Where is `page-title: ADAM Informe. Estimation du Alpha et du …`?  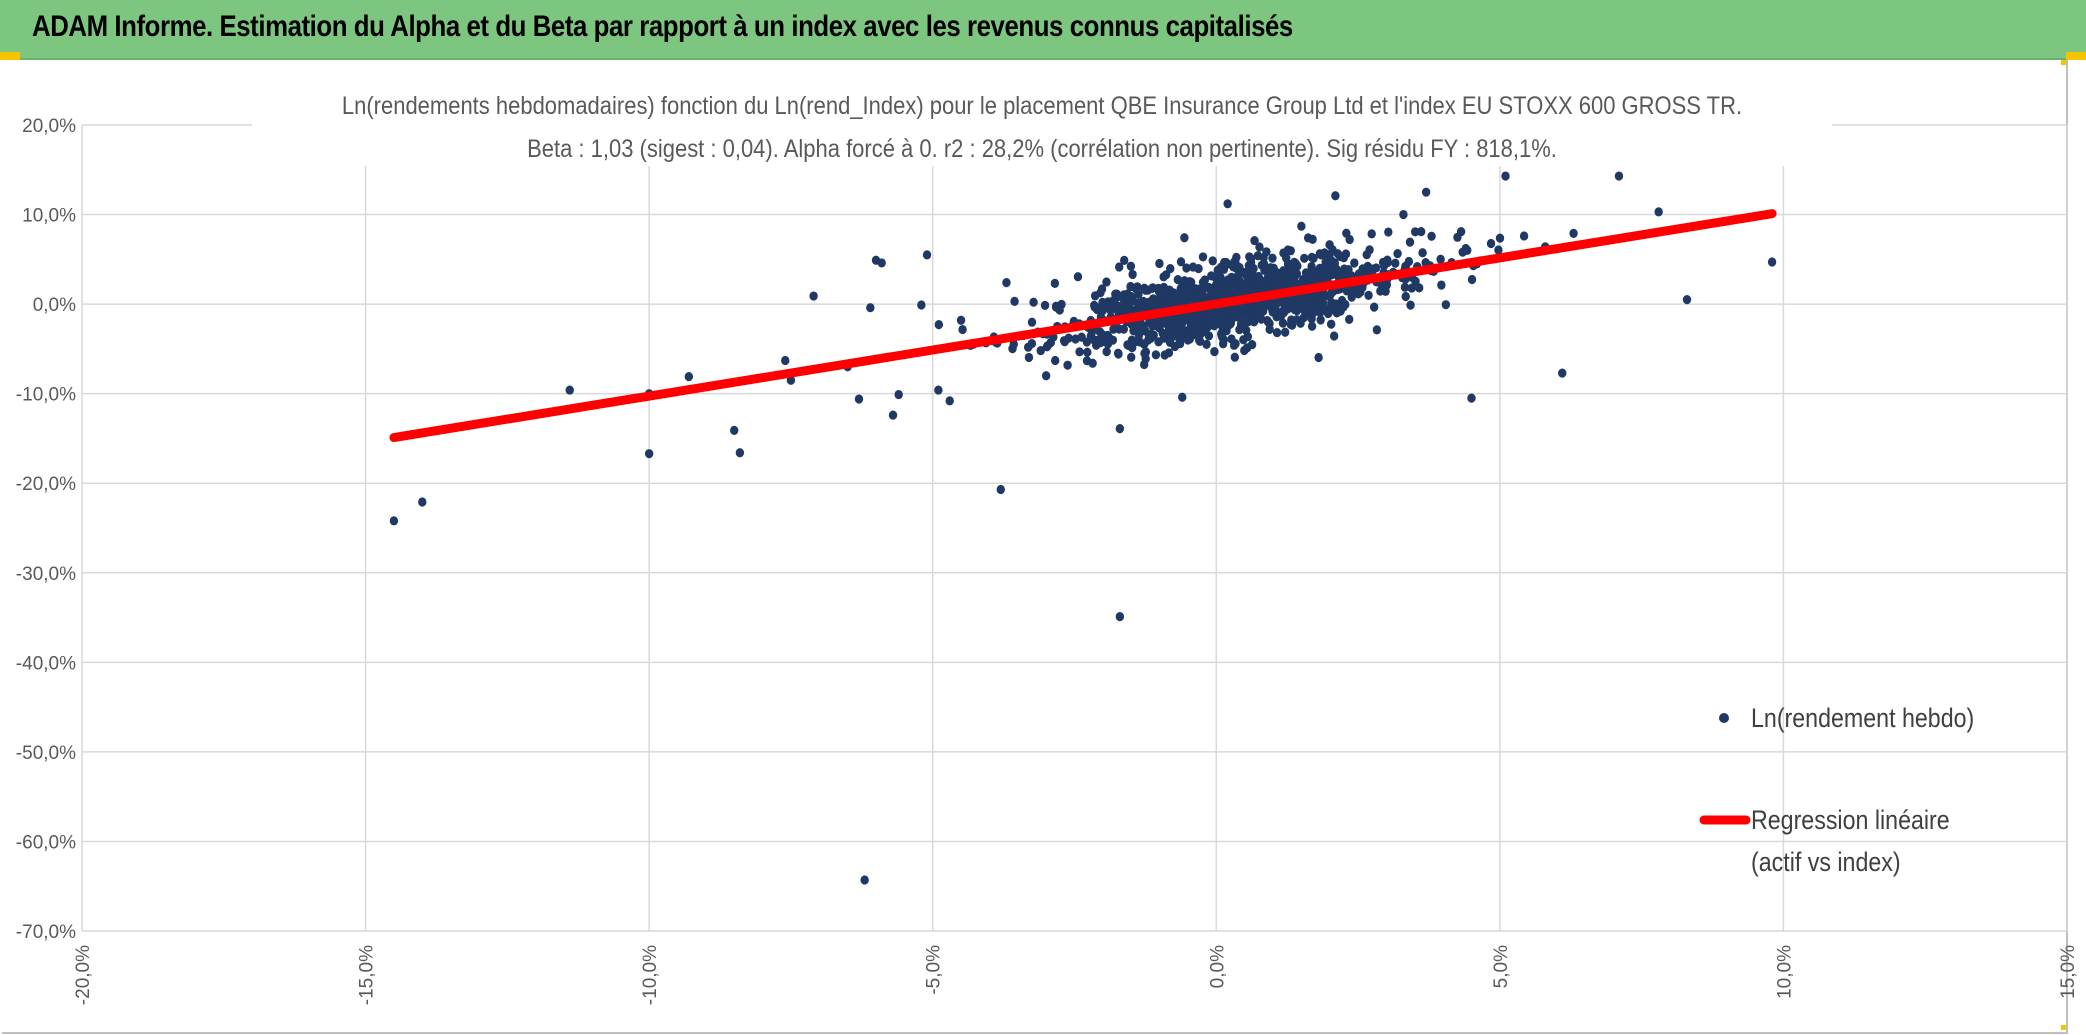
page-title: ADAM Informe. Estimation du Alpha et du … is located at coordinates (662, 26).